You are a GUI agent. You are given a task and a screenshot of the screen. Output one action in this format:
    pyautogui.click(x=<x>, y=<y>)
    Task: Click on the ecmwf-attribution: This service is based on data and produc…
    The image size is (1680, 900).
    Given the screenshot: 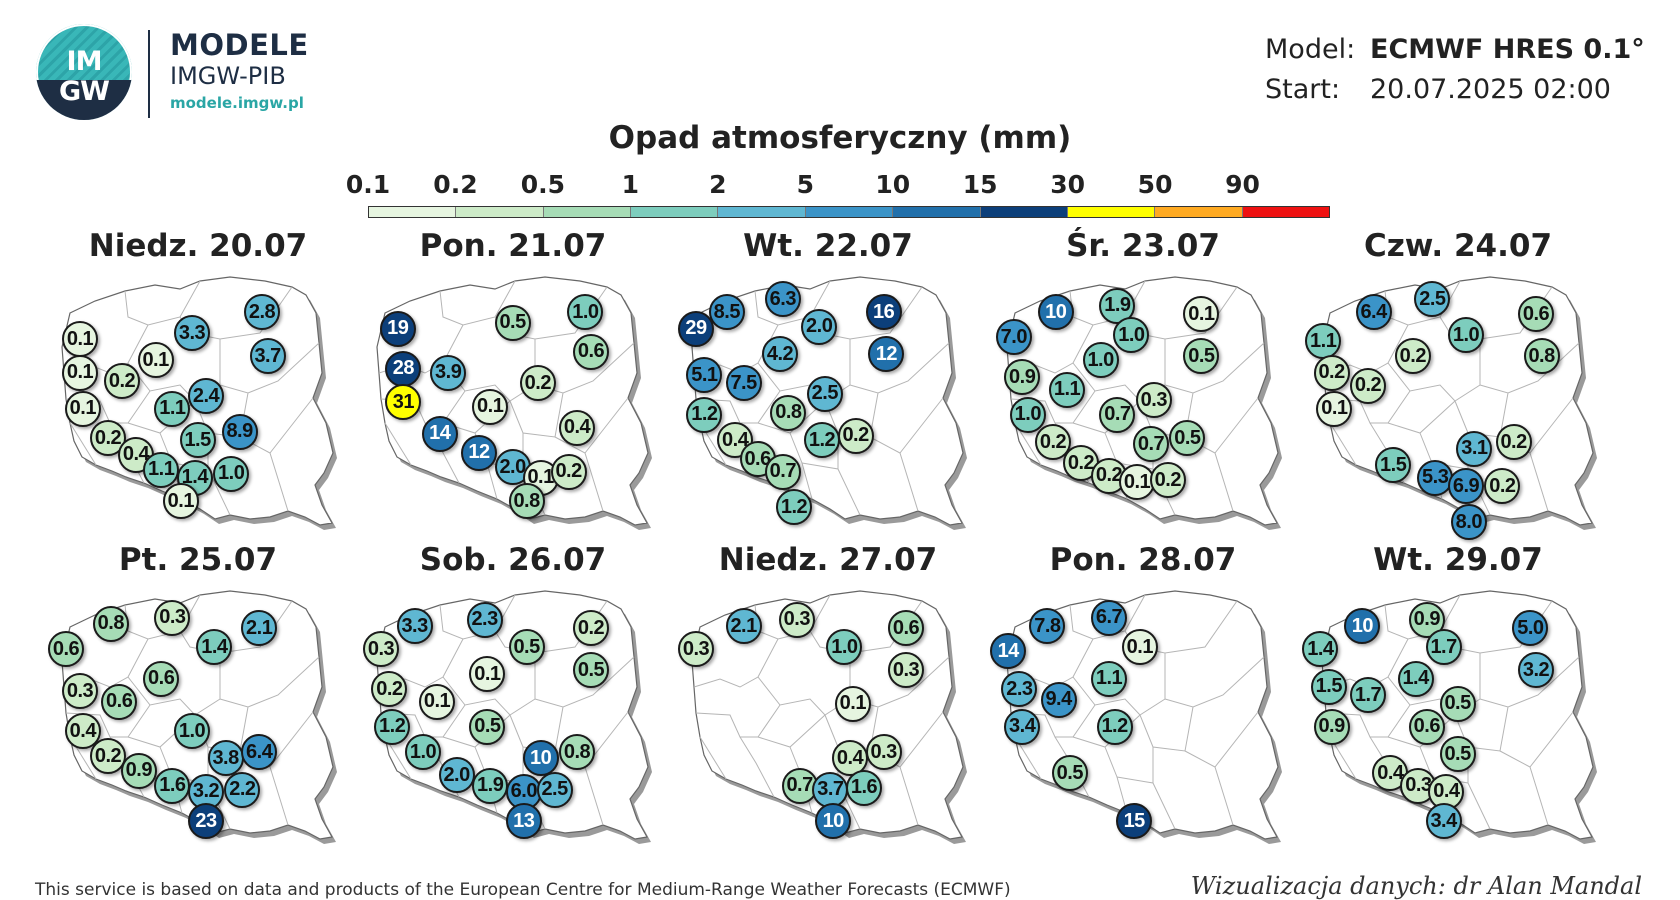 What is the action you would take?
    pyautogui.click(x=523, y=890)
    